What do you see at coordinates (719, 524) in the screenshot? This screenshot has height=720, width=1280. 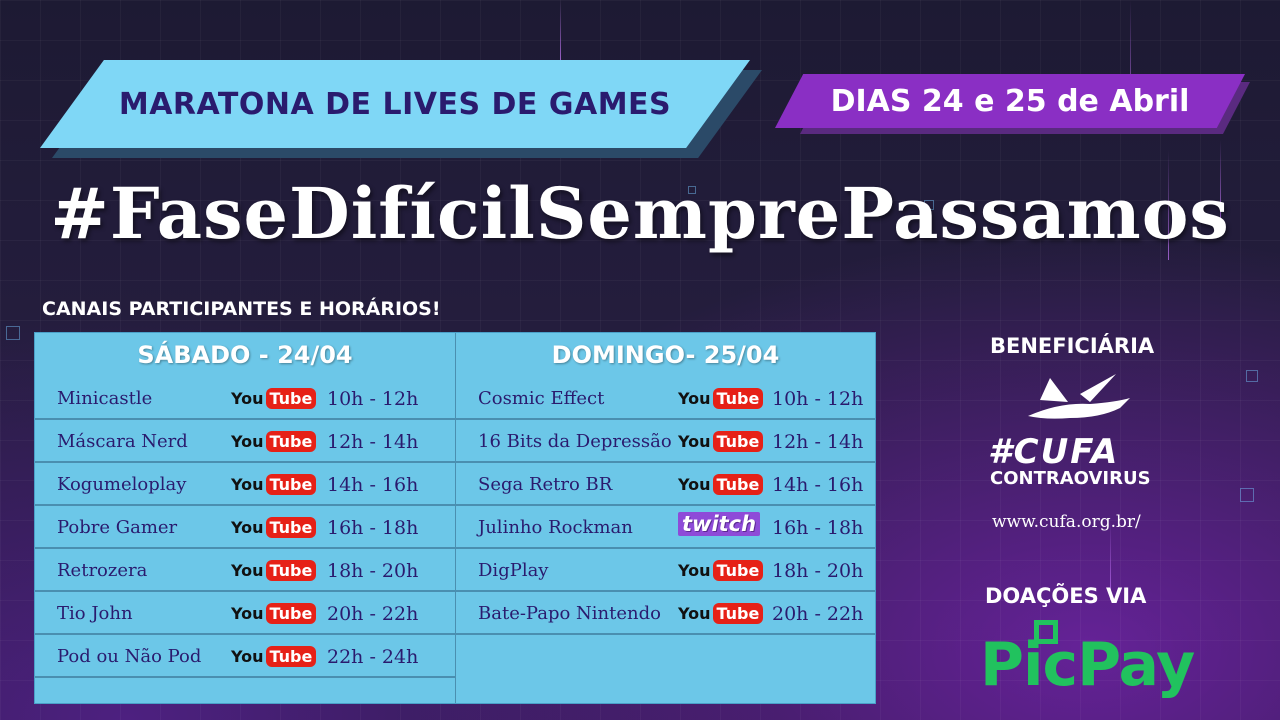 I see `twitch-wordmark: twitch` at bounding box center [719, 524].